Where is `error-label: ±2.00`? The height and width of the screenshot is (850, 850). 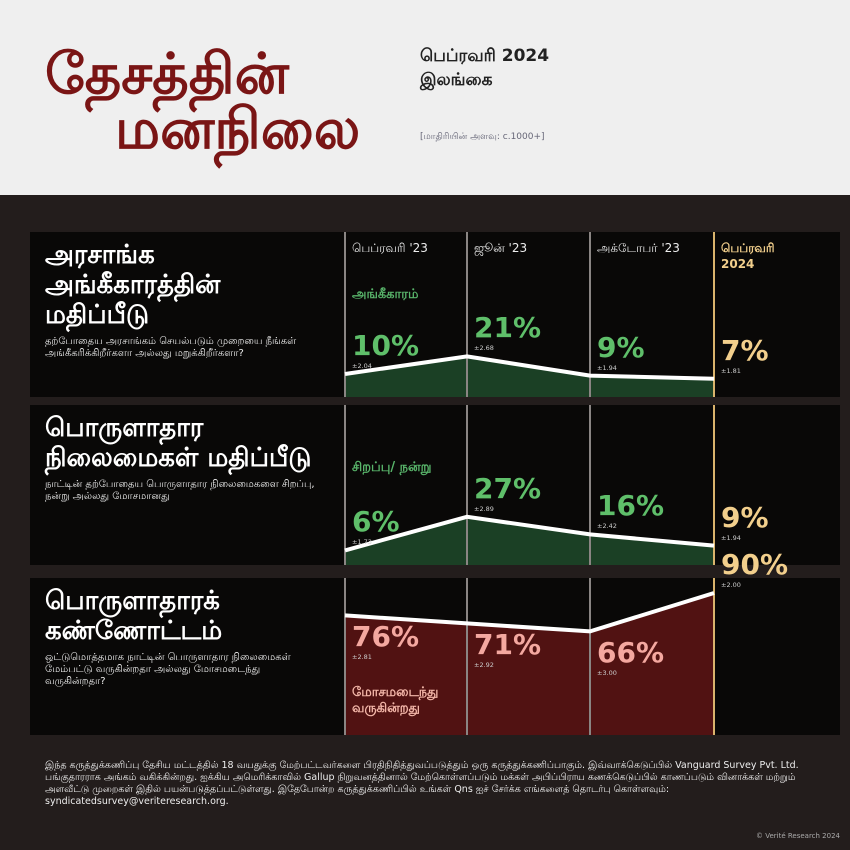 error-label: ±2.00 is located at coordinates (731, 585).